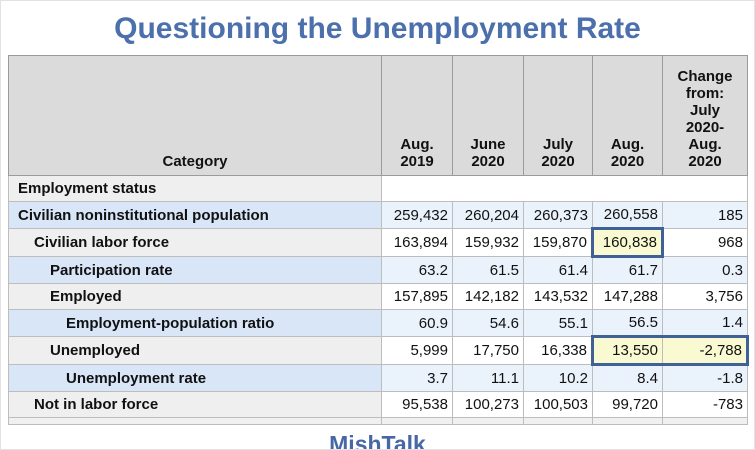 This screenshot has height=450, width=755. What do you see at coordinates (417, 404) in the screenshot?
I see `cell-aug-2019: 95,538` at bounding box center [417, 404].